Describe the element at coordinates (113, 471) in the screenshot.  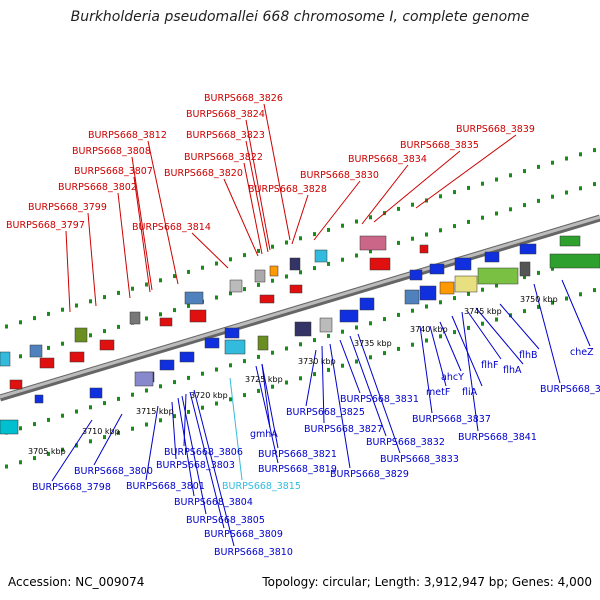
I see `gene-label: BURPS668_3800` at that location.